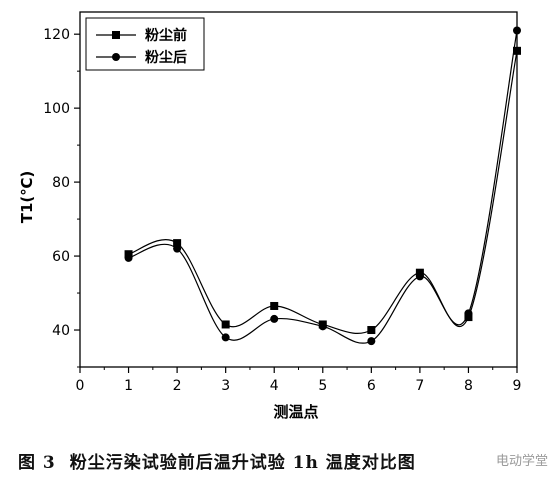  What do you see at coordinates (322, 386) in the screenshot?
I see `x-tick-label: 5` at bounding box center [322, 386].